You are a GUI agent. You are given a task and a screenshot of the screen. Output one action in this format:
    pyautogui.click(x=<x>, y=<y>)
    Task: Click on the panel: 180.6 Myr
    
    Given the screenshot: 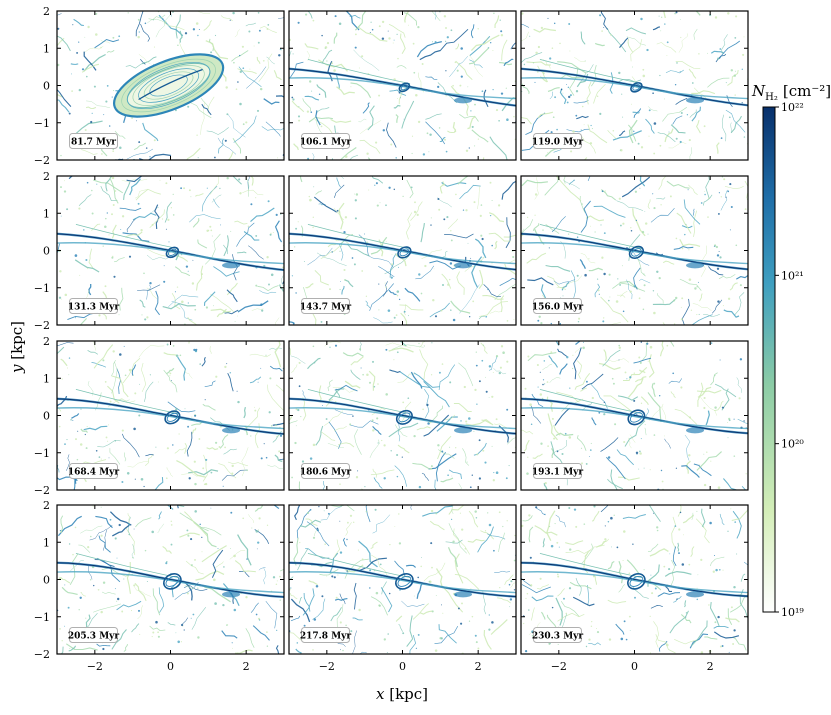 What is the action you would take?
    pyautogui.click(x=402, y=415)
    